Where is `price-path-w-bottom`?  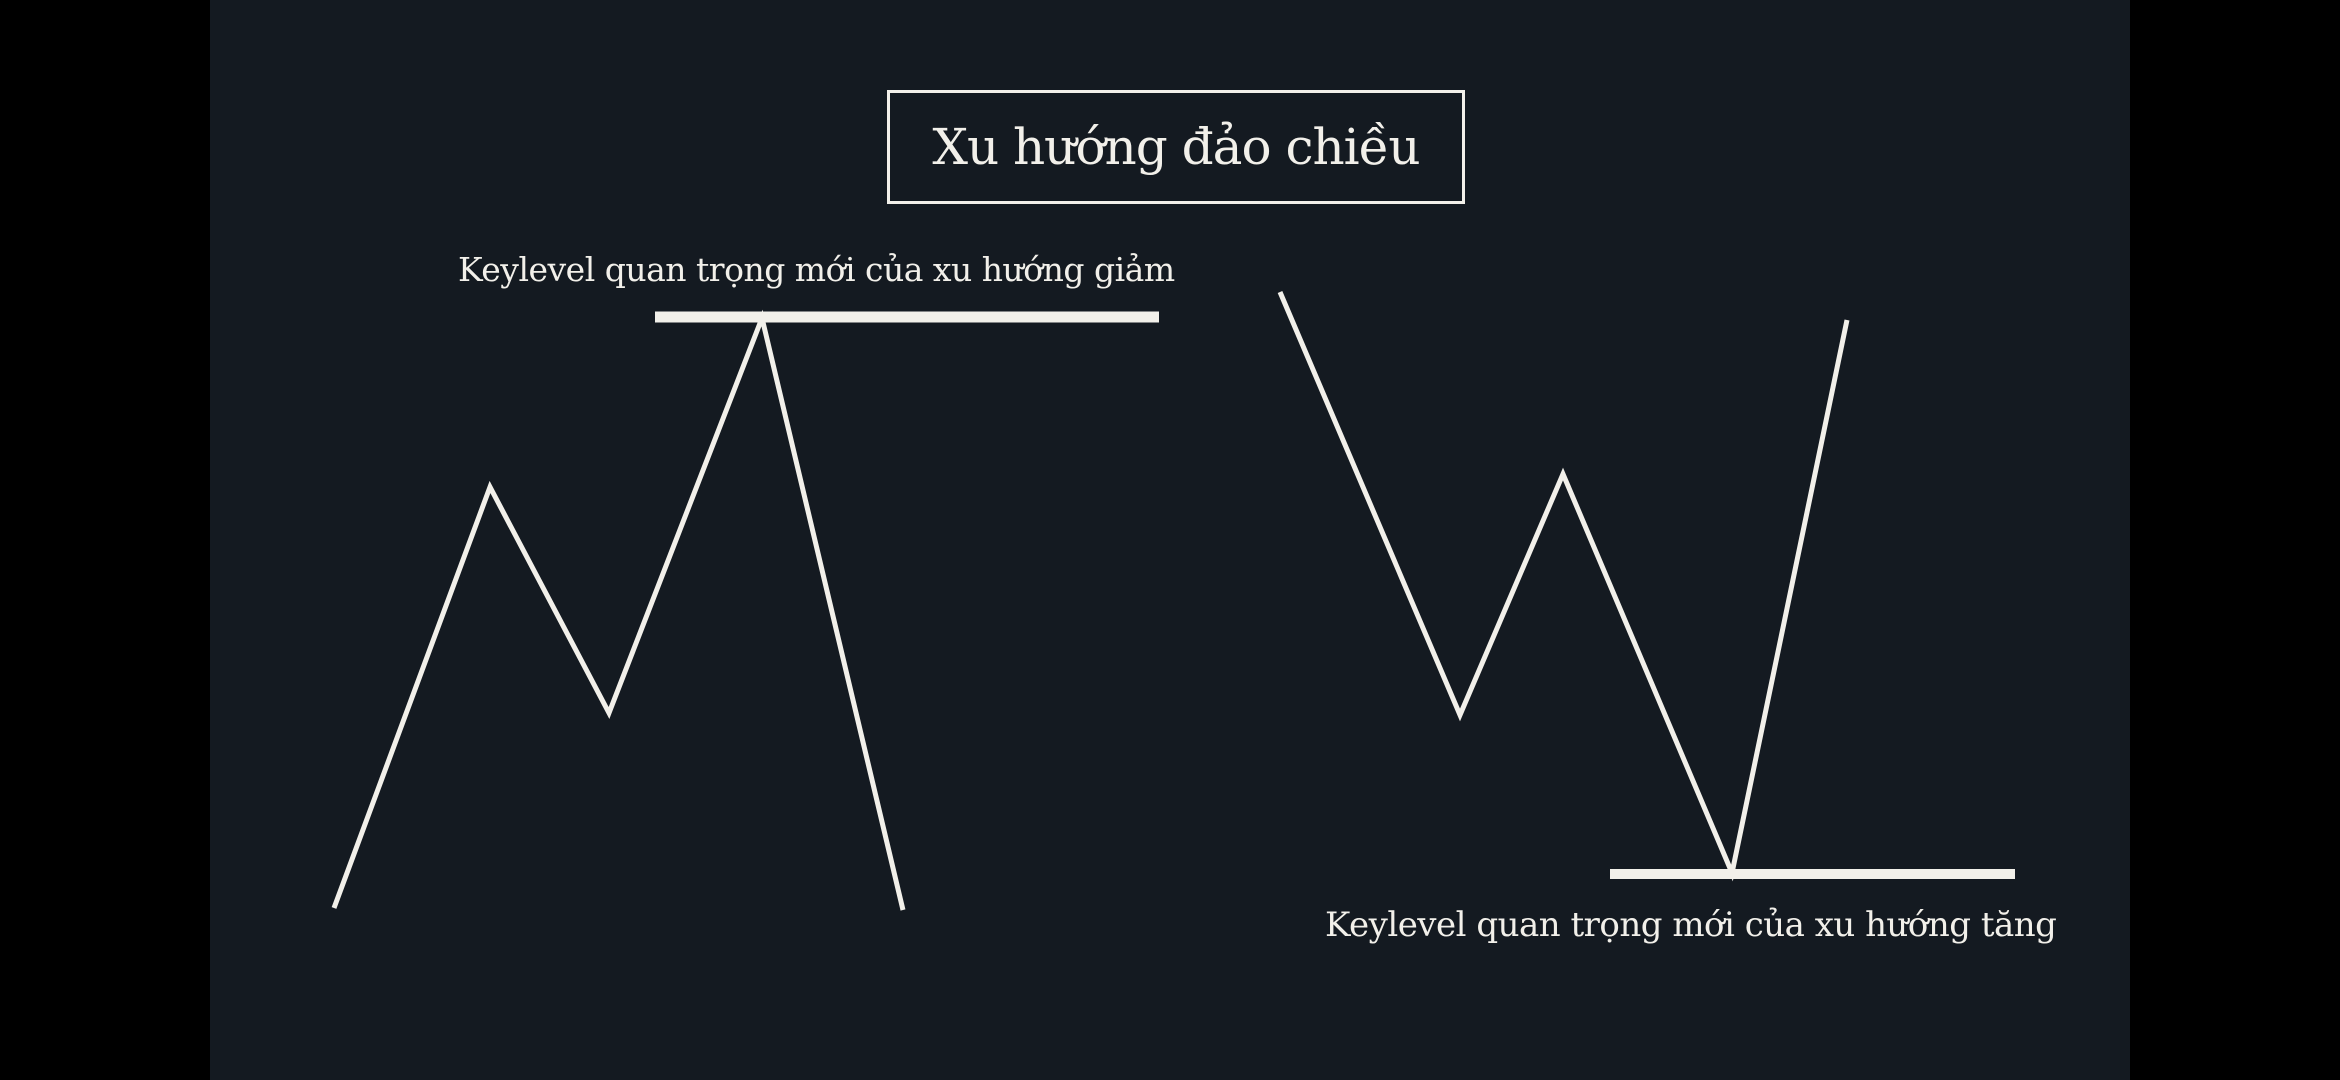
price-path-w-bottom is located at coordinates (1563, 586).